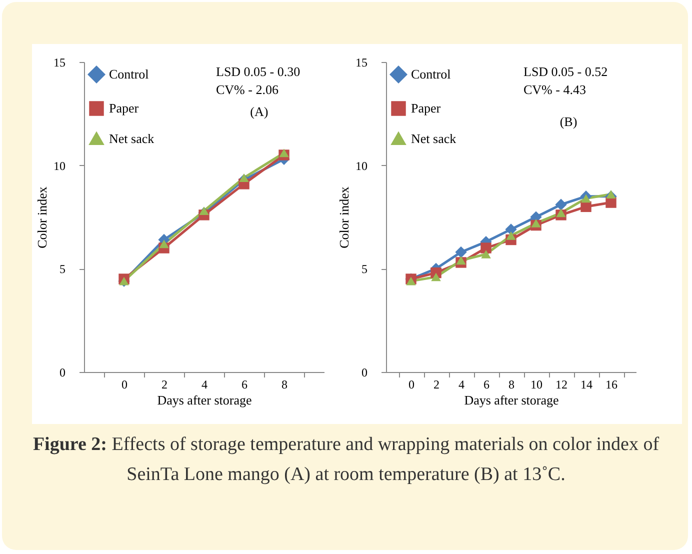 This screenshot has height=554, width=692. Describe the element at coordinates (586, 385) in the screenshot. I see `x-tick-label: 14` at that location.